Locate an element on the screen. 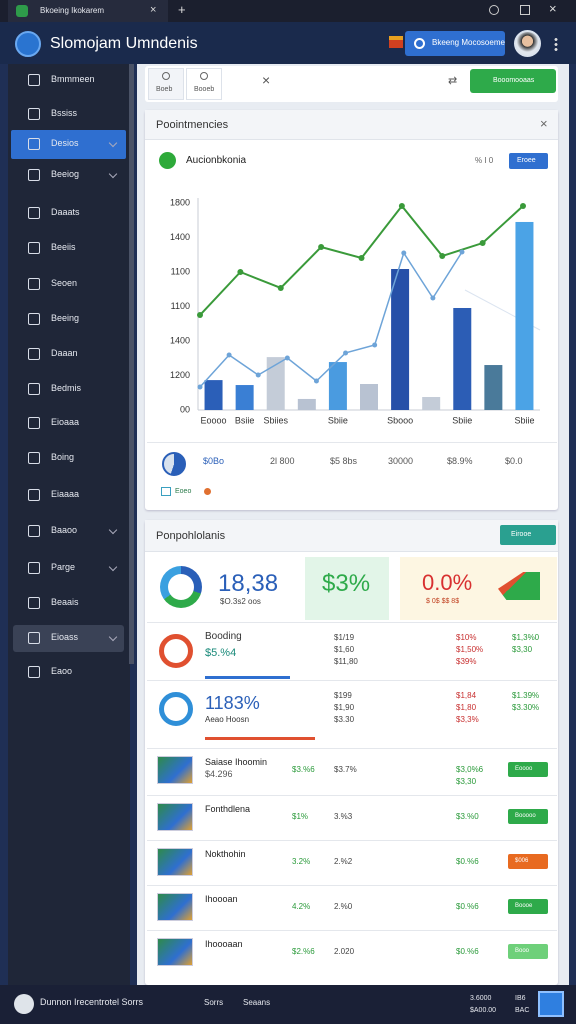 The width and height of the screenshot is (576, 1024). row-cell: $39% is located at coordinates (466, 661).